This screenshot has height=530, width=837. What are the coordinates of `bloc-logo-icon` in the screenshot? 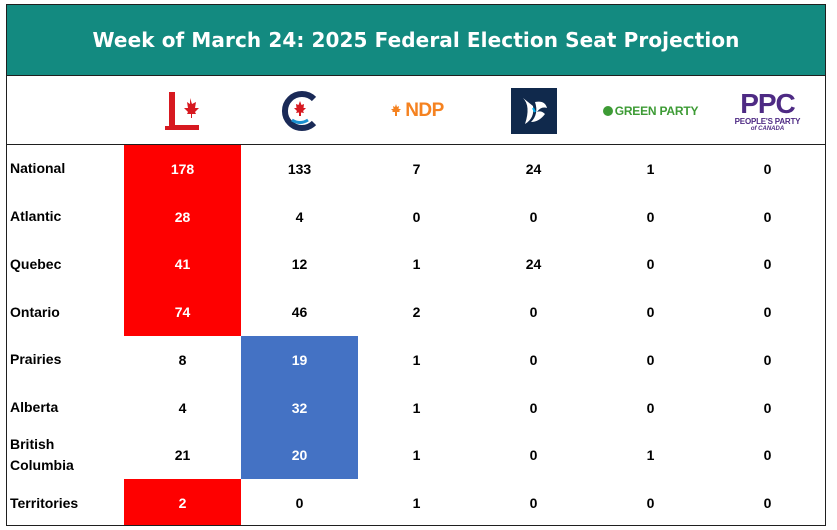 It's located at (533, 110).